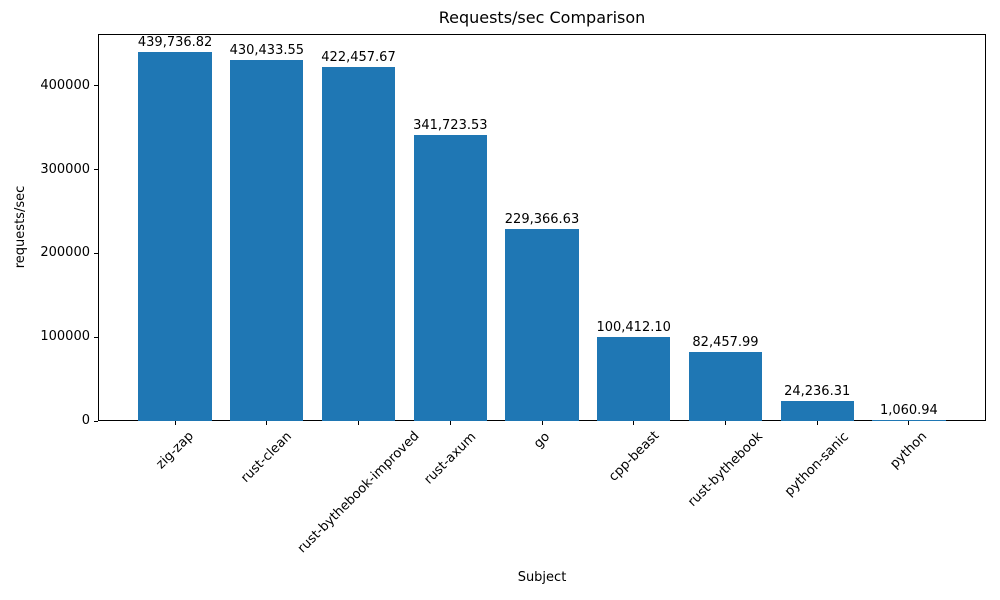 The width and height of the screenshot is (1000, 600). Describe the element at coordinates (85, 420) in the screenshot. I see `y-tick-label: 0` at that location.